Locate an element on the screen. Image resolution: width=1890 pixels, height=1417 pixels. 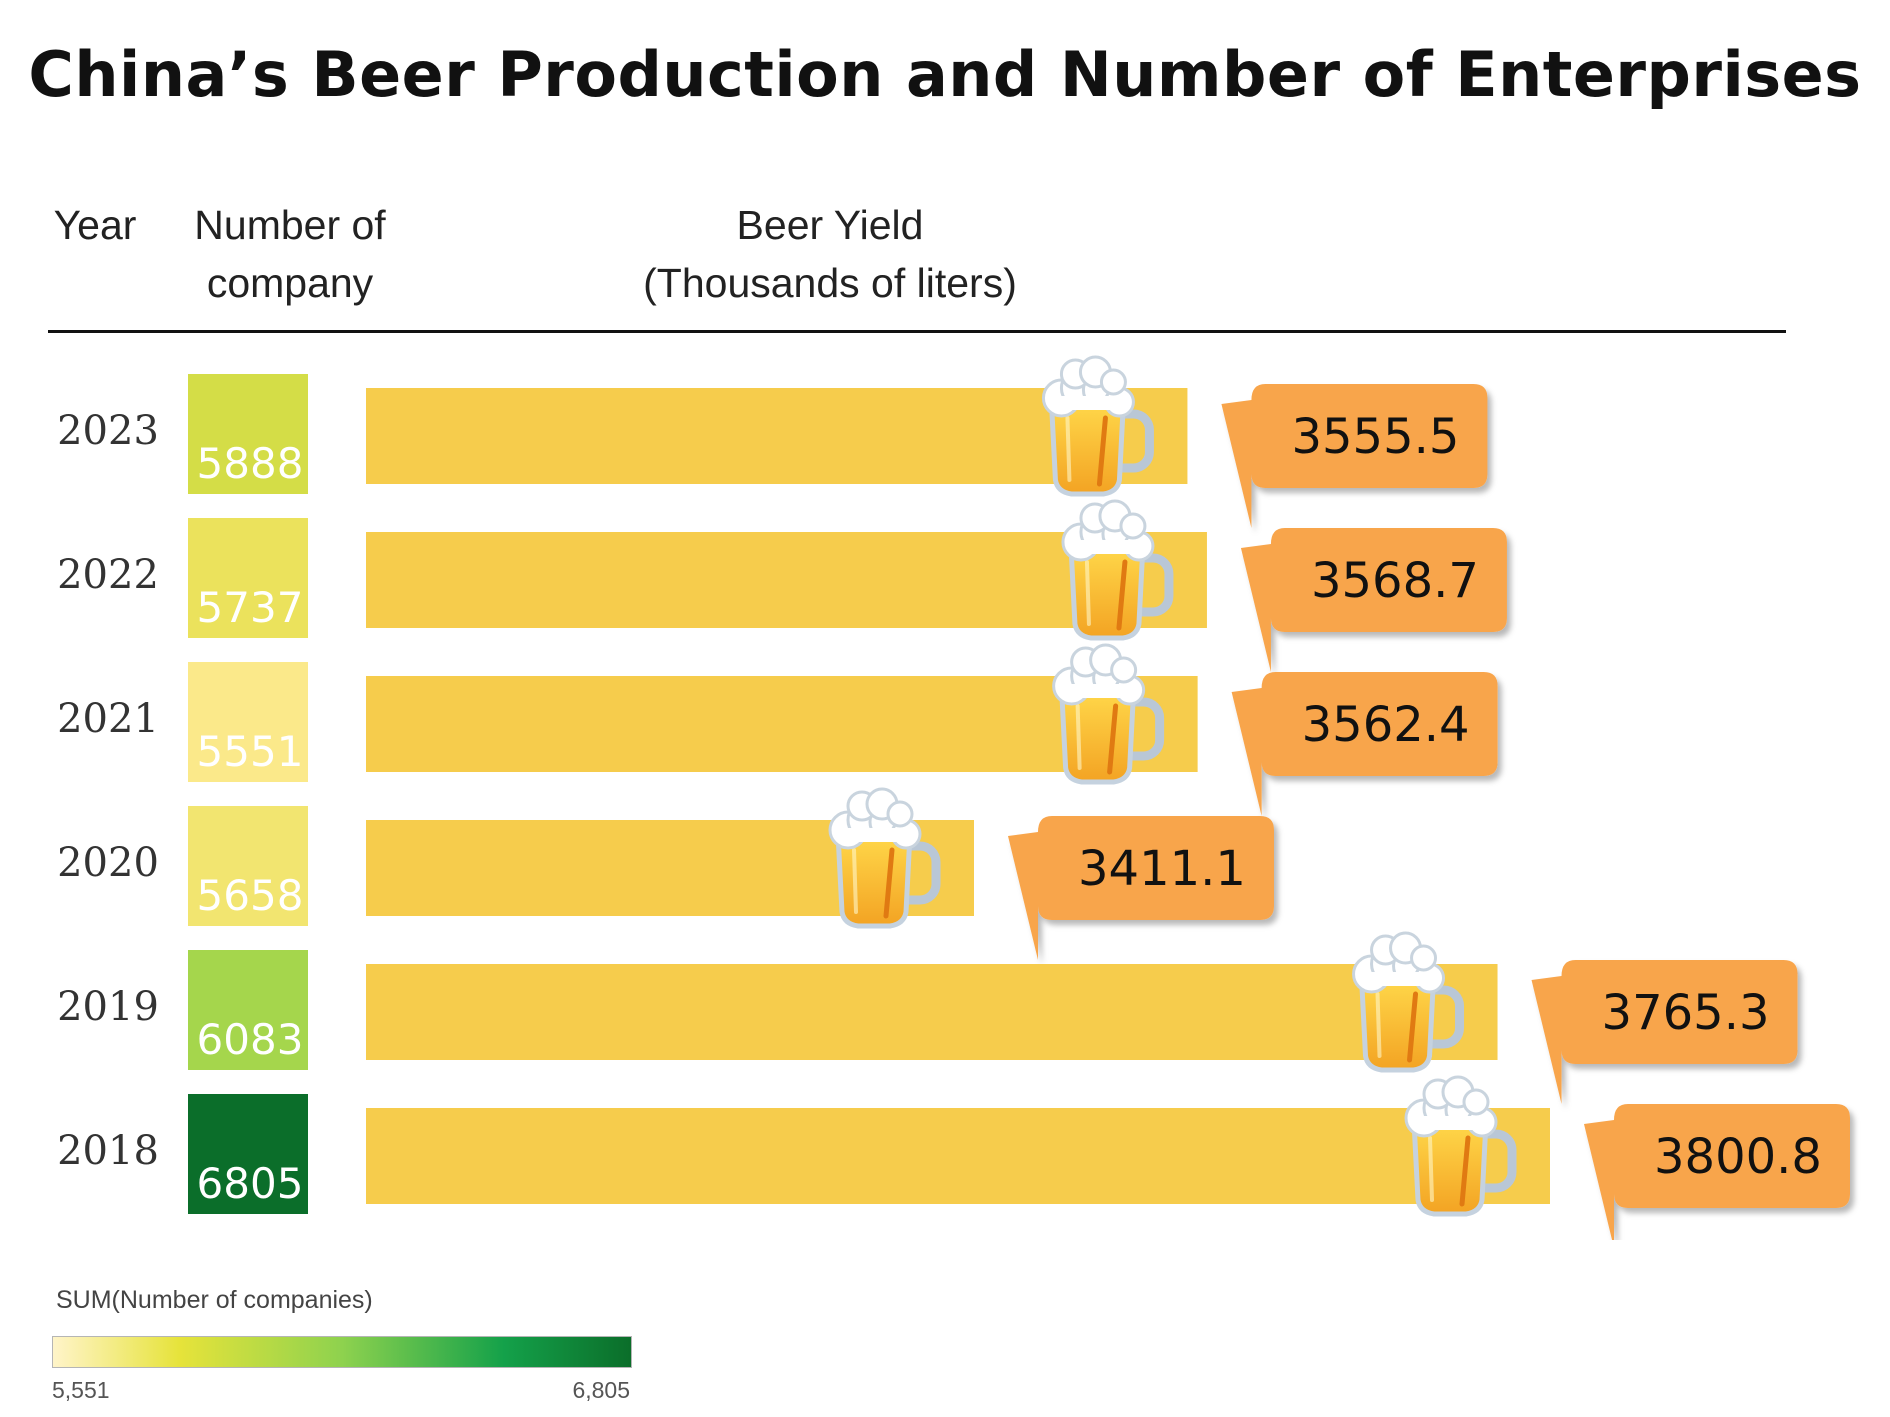
header-divider is located at coordinates (917, 331).